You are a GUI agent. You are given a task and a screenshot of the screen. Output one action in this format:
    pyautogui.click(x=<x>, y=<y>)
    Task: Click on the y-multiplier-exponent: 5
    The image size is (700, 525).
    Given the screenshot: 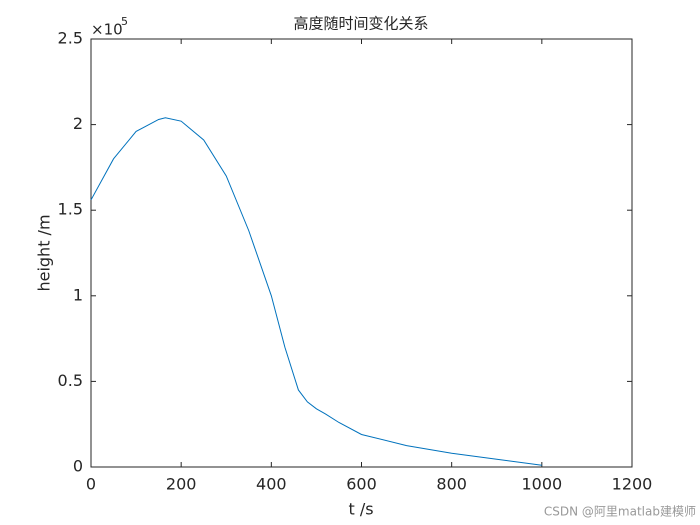 What is the action you would take?
    pyautogui.click(x=124, y=21)
    